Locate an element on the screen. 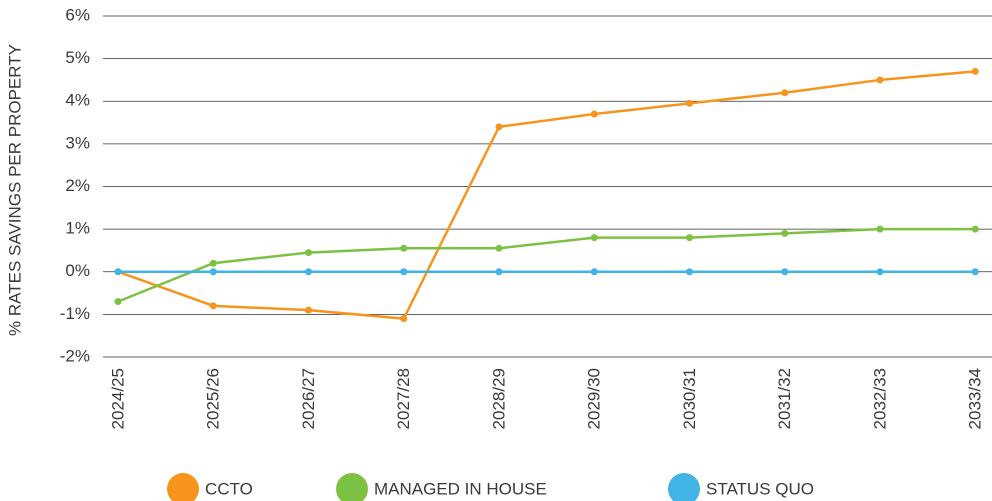  x-tick-label: 2028/29 is located at coordinates (498, 398).